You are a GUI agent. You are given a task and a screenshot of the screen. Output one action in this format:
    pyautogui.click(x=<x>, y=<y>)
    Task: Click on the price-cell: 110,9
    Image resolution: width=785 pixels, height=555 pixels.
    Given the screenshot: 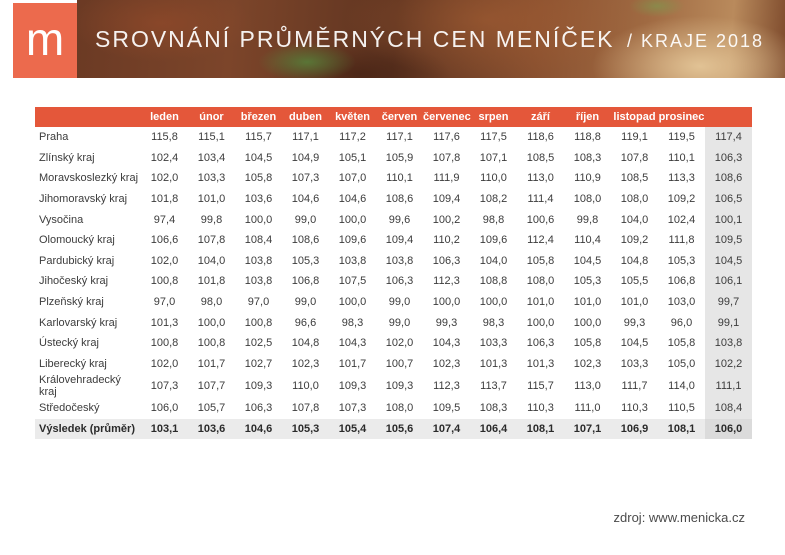 What is the action you would take?
    pyautogui.click(x=587, y=178)
    